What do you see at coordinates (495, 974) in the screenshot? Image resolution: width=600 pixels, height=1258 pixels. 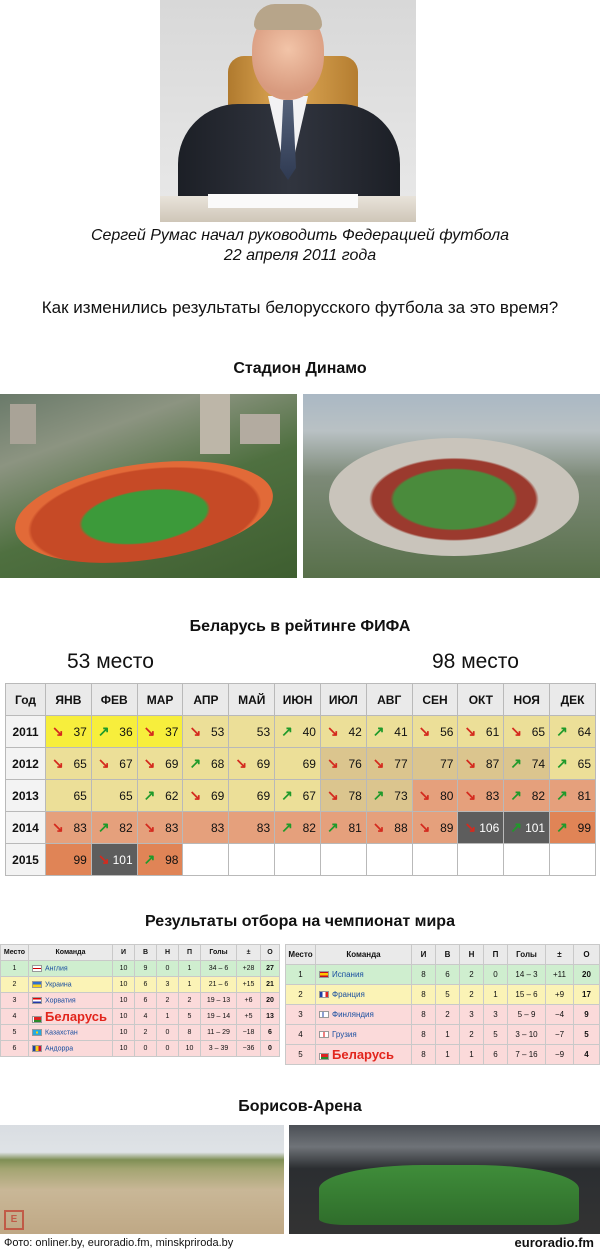 I see `qualification-lost: 0` at bounding box center [495, 974].